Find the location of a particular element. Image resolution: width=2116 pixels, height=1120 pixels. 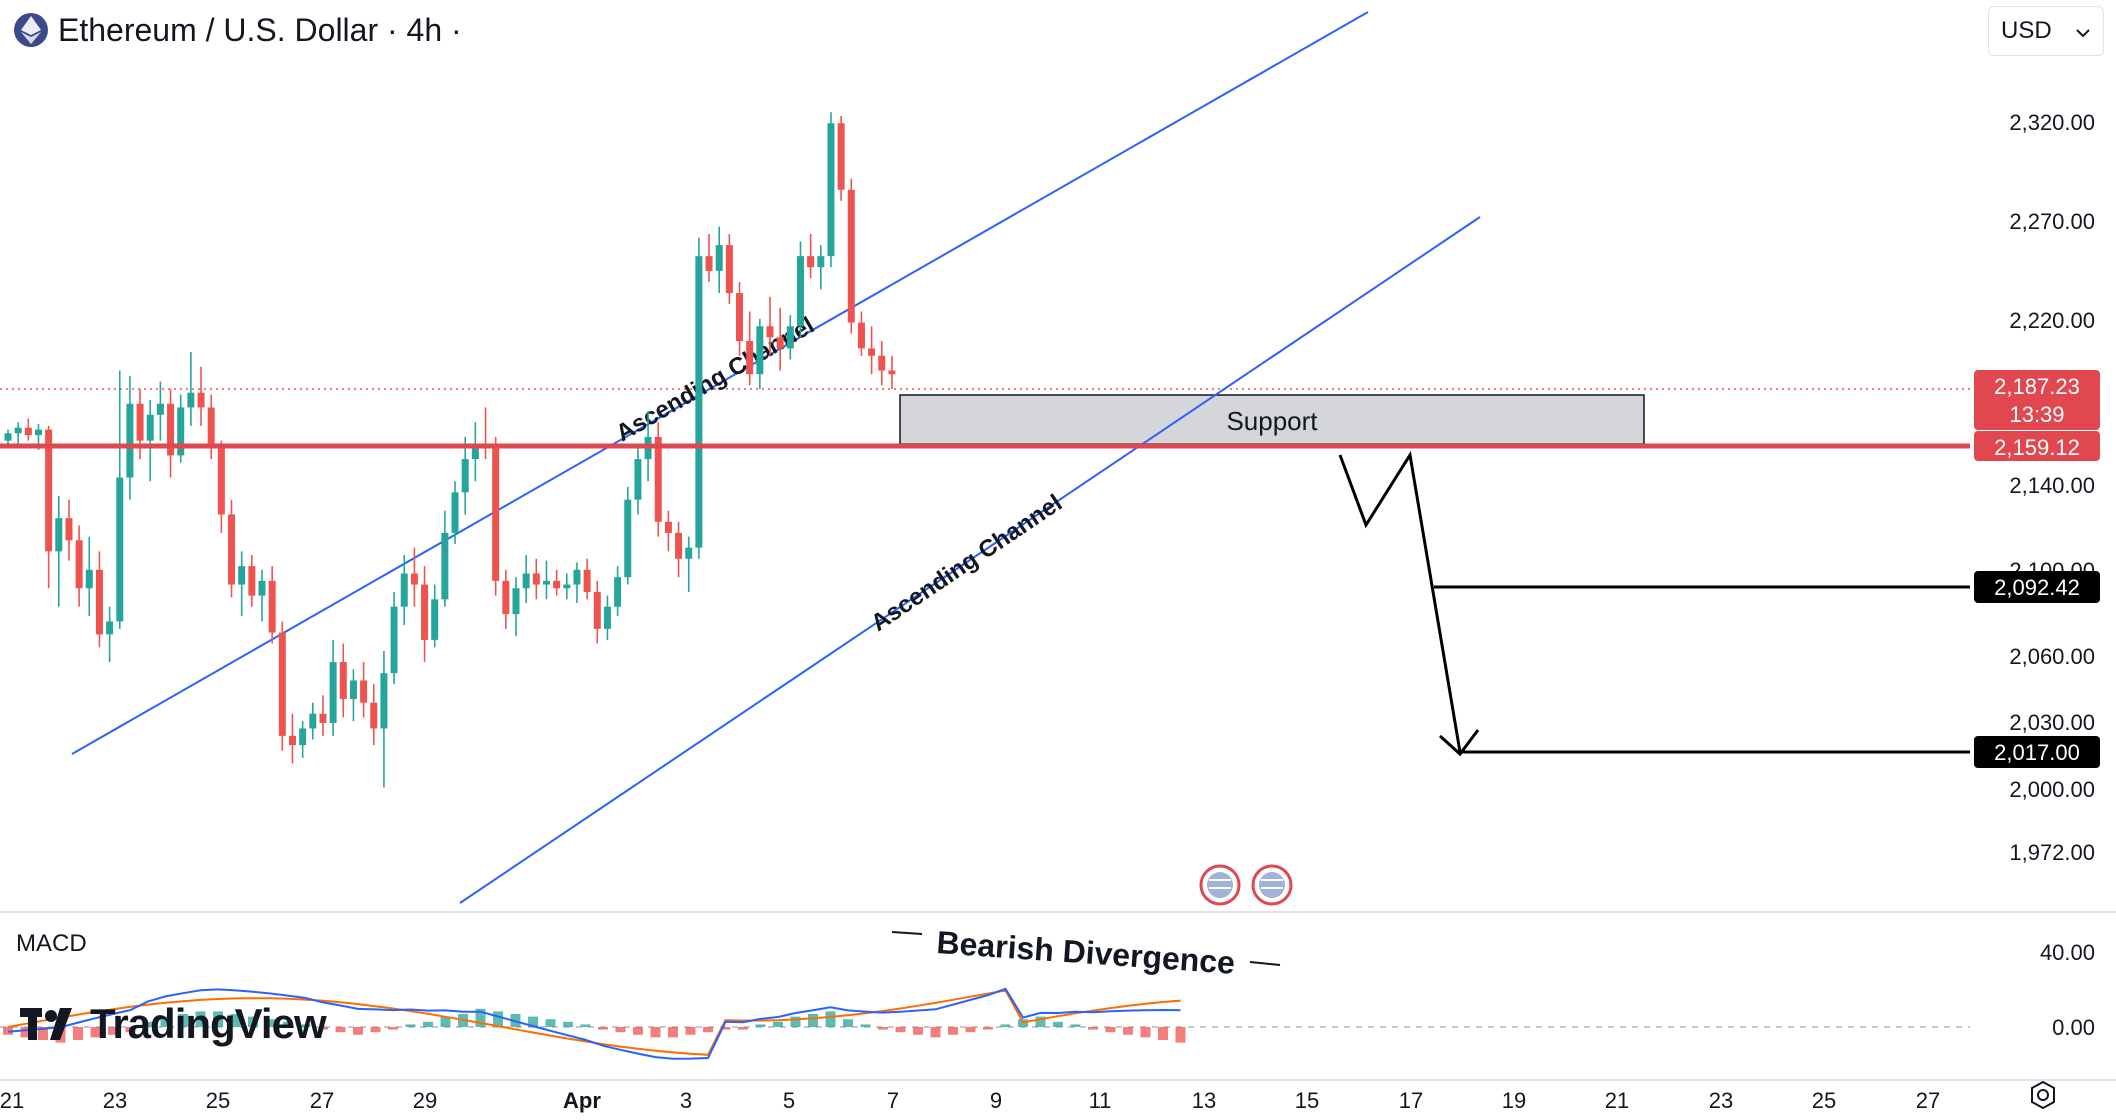

y-tick-label: 2,140.00 is located at coordinates (2052, 485).